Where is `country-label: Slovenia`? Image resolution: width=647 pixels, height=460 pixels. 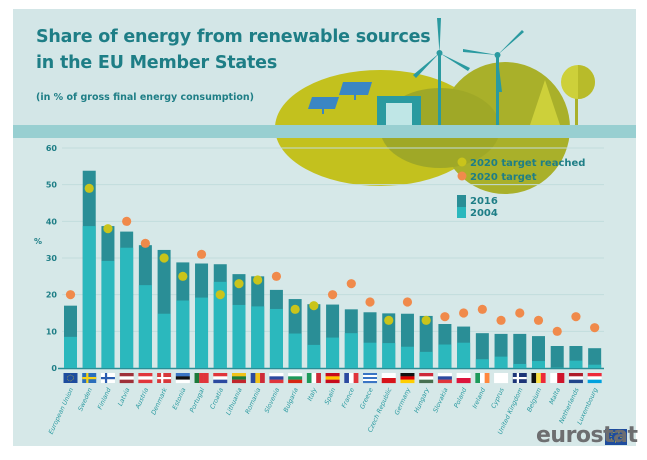 country-label: Slovenia is located at coordinates (273, 400).